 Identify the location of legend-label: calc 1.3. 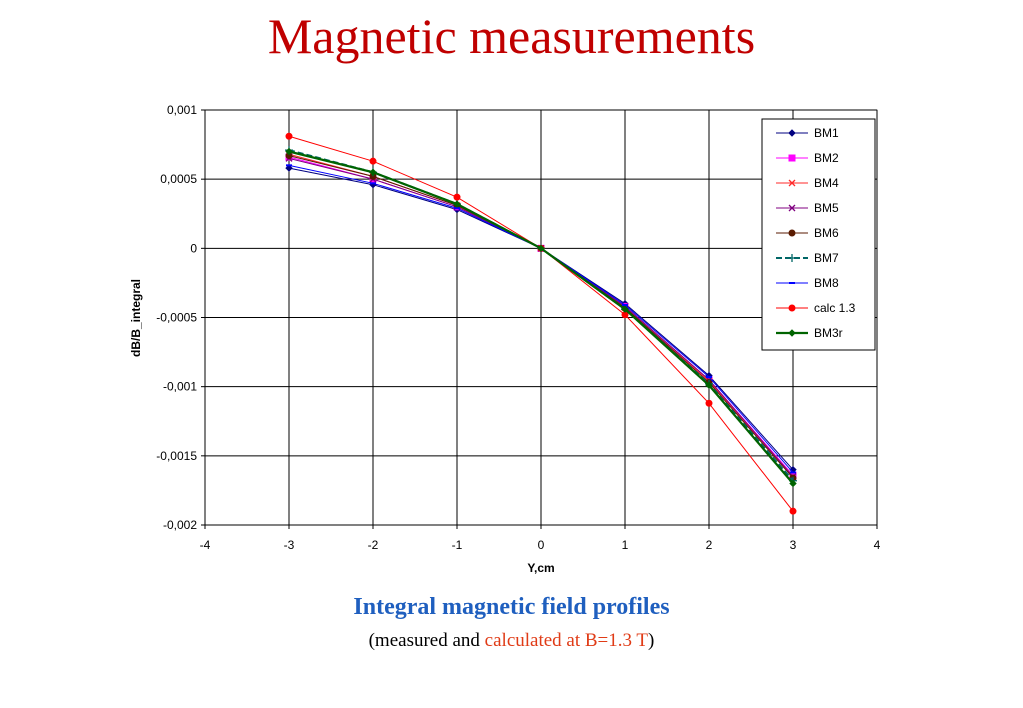
(835, 308).